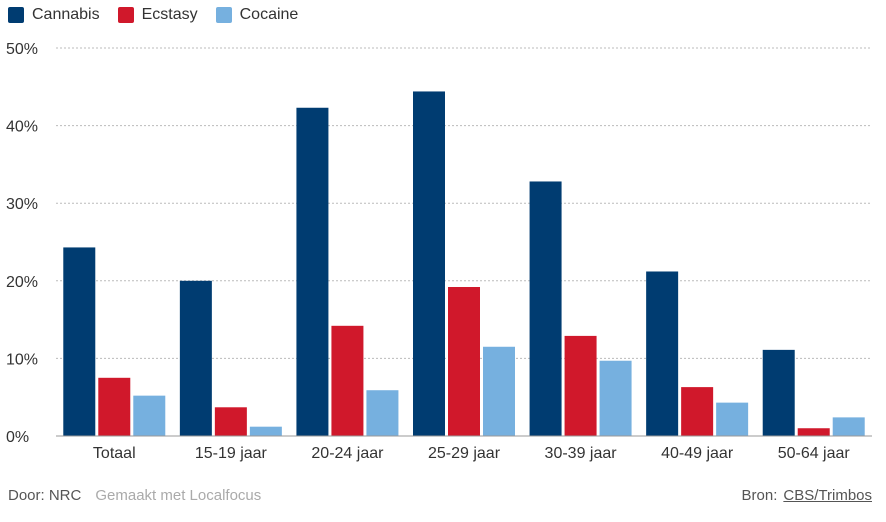 This screenshot has width=886, height=522. Describe the element at coordinates (223, 15) in the screenshot. I see `legend-swatch-cocaine` at that location.